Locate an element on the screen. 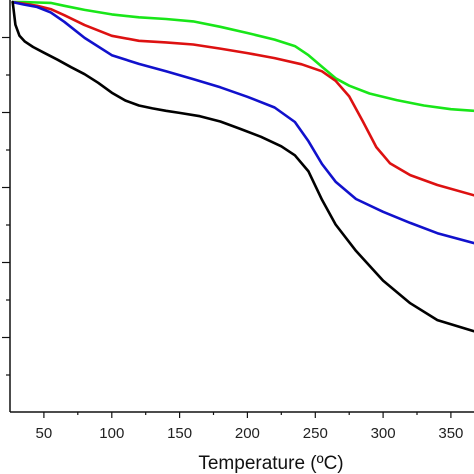 This screenshot has width=474, height=474. x-axis-ticks: 50 100 150 200 250 300 350 is located at coordinates (249, 427).